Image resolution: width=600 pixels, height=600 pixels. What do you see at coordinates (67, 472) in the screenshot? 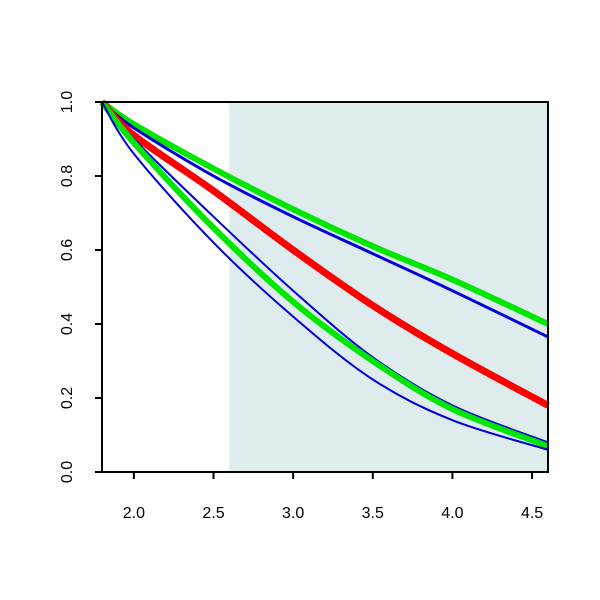
I see `y-tick-label: 0.0` at bounding box center [67, 472].